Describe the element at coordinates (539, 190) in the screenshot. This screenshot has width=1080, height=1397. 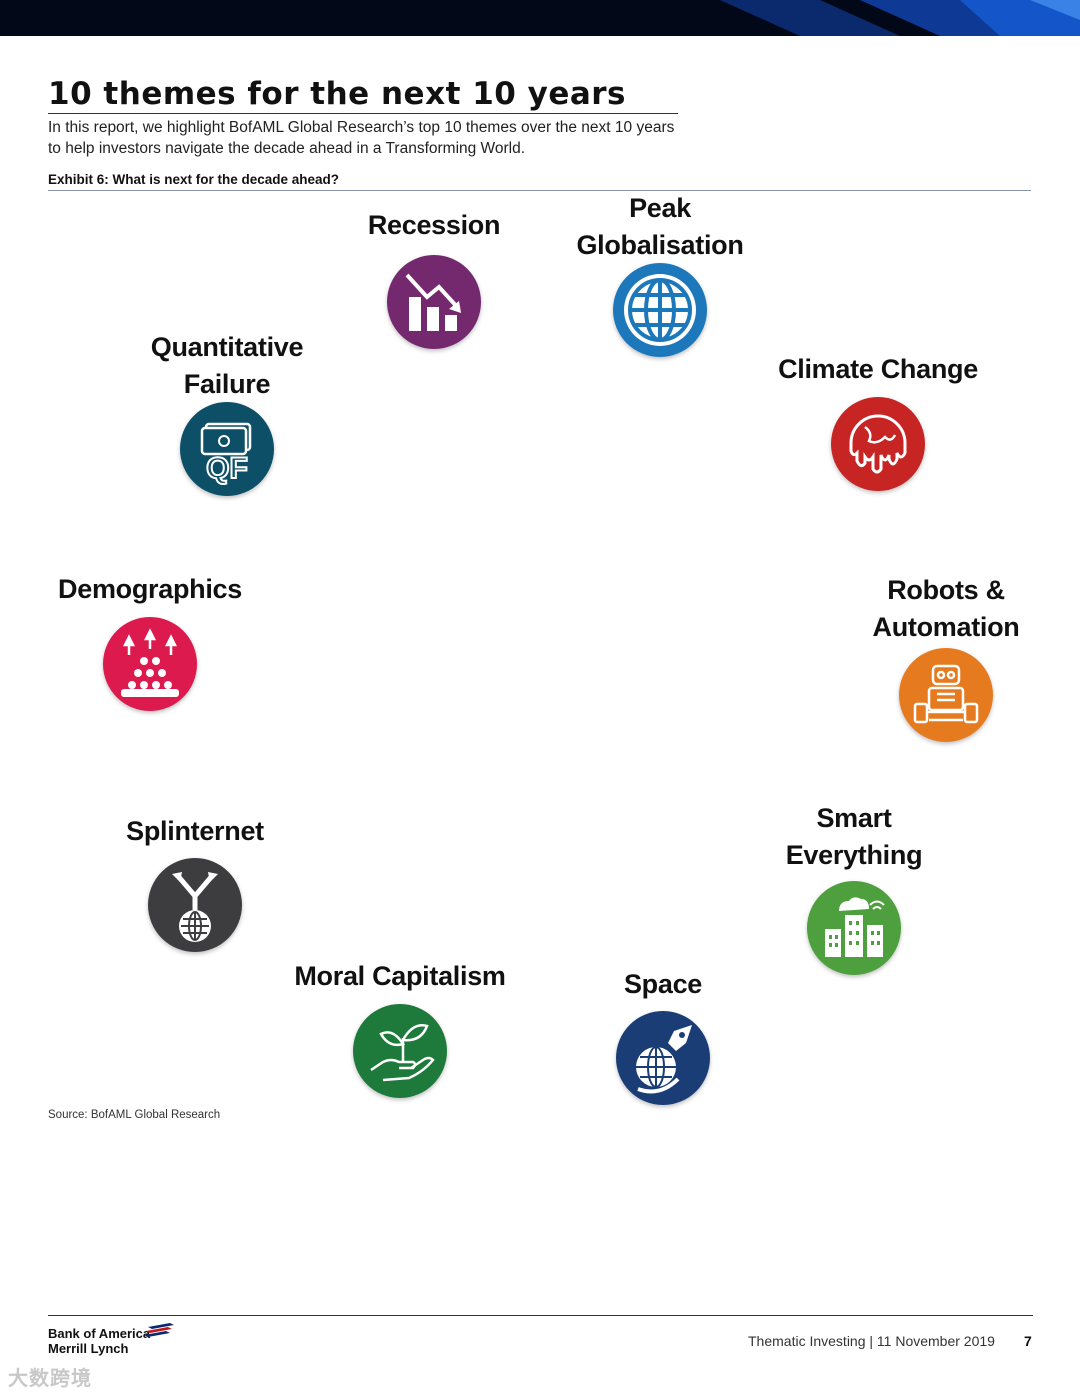
I see `exhibit-divider` at that location.